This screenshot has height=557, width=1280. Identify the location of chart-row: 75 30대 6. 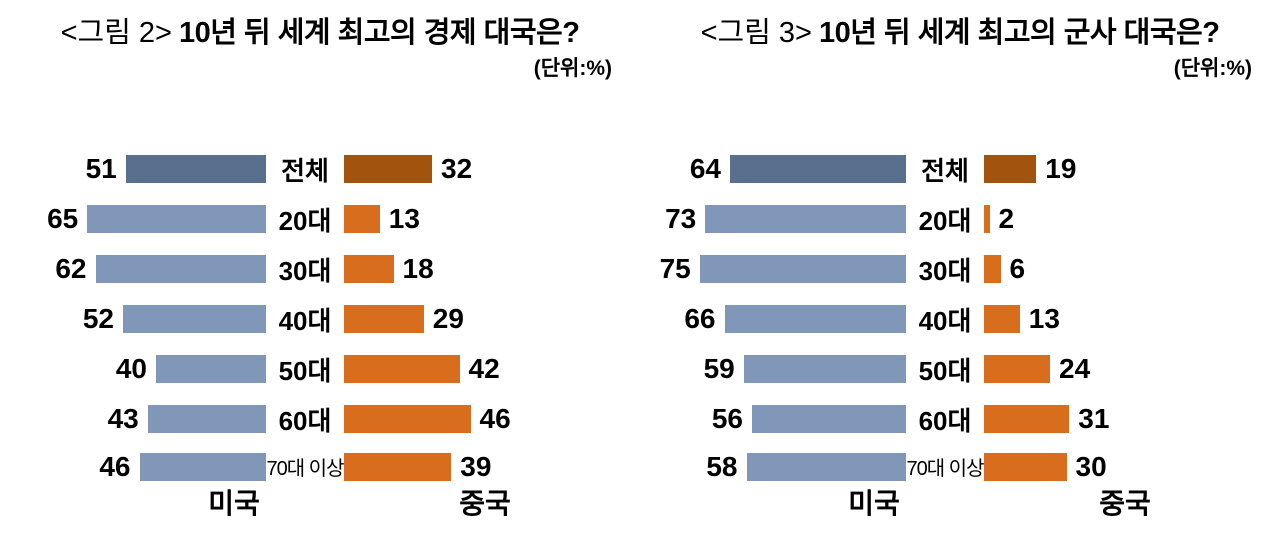
(960, 268).